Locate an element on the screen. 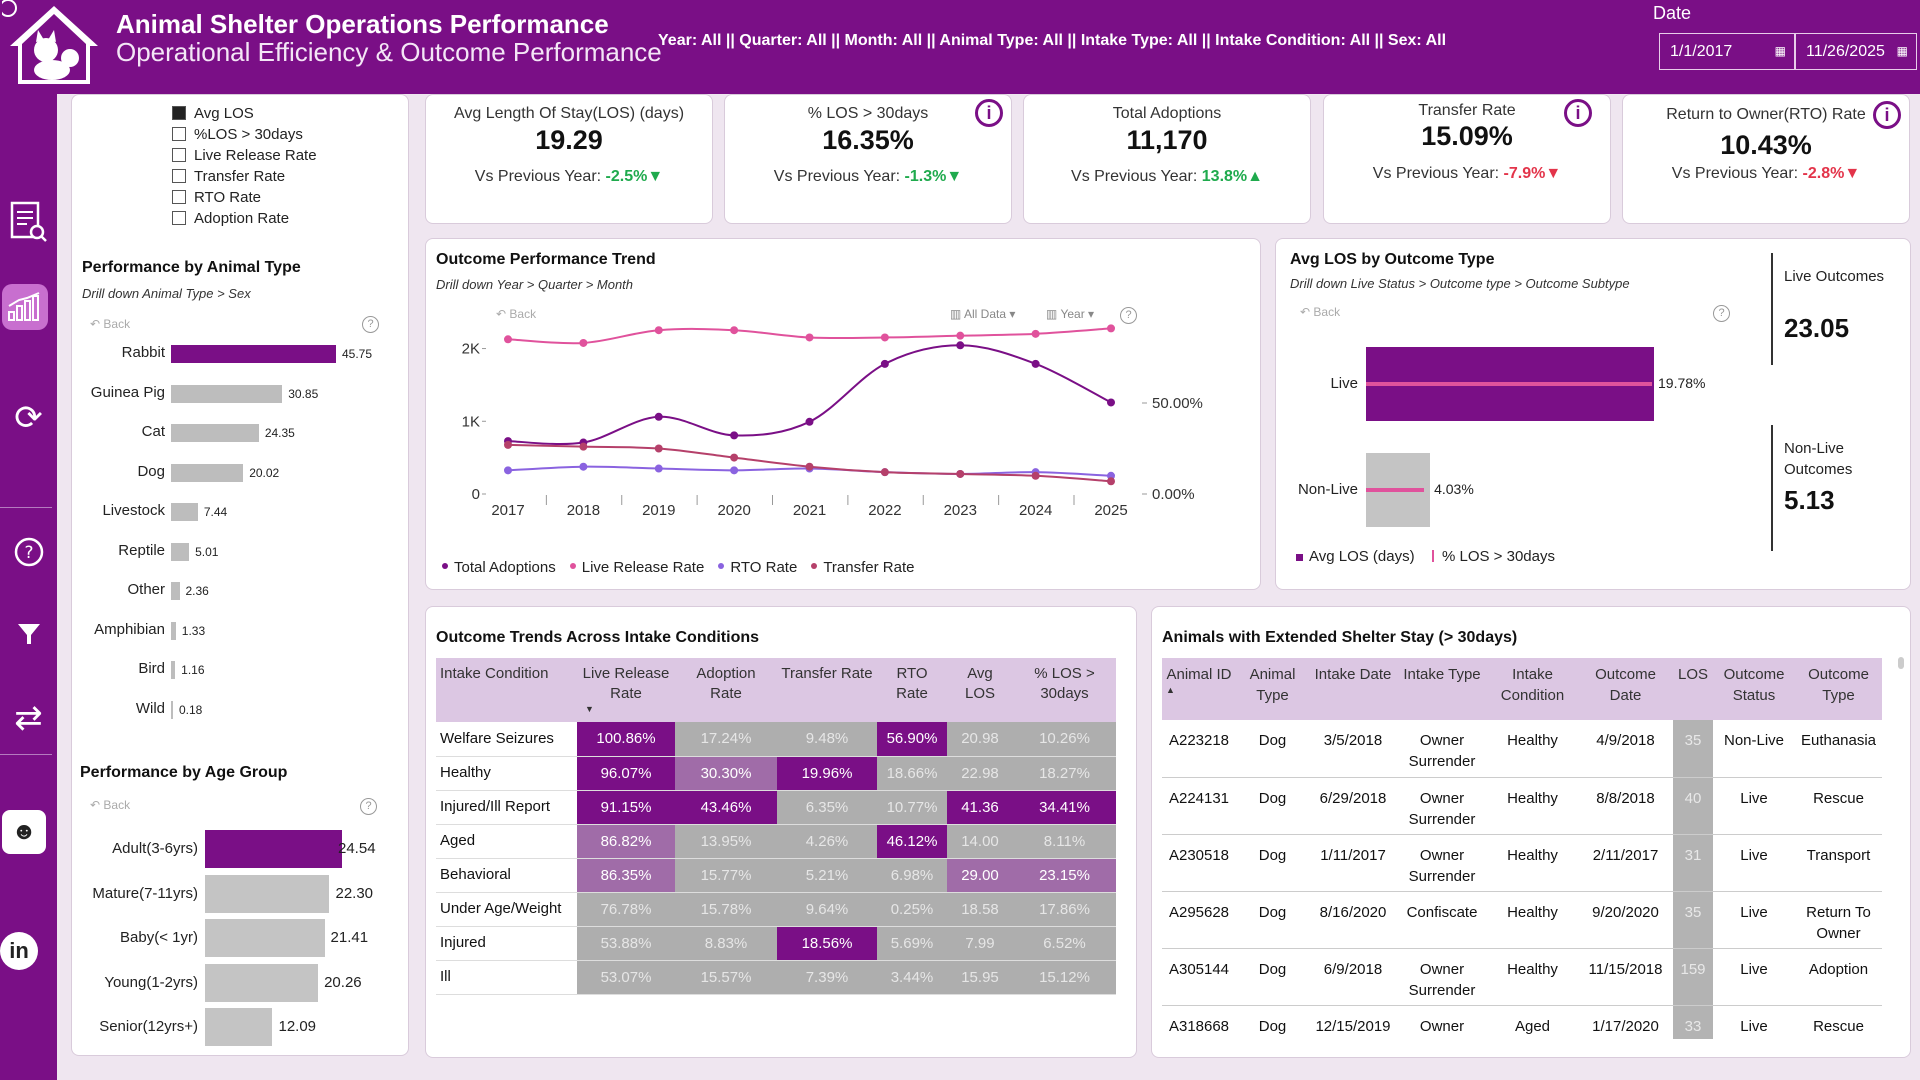 The width and height of the screenshot is (1920, 1080). column-header: Outcome Status is located at coordinates (1754, 689).